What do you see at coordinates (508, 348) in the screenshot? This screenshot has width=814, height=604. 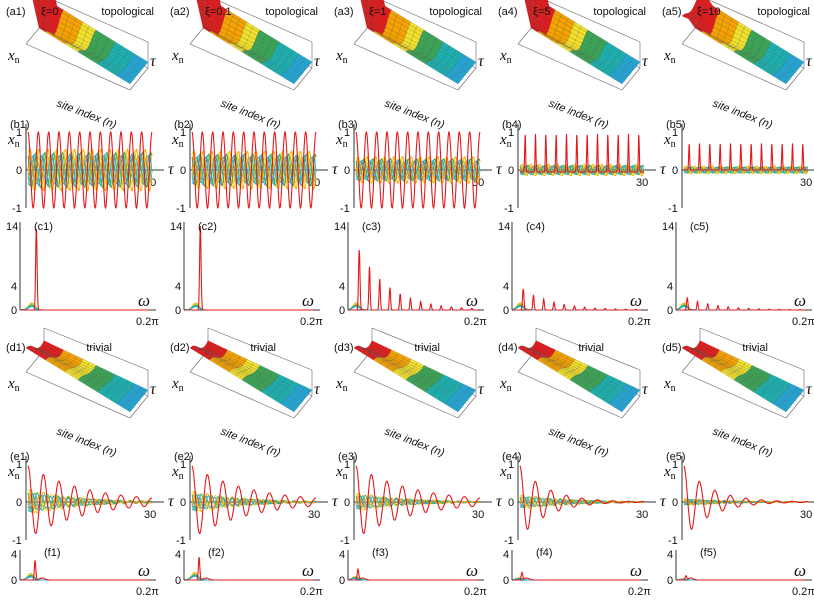 I see `panel-label-d4: (d4)` at bounding box center [508, 348].